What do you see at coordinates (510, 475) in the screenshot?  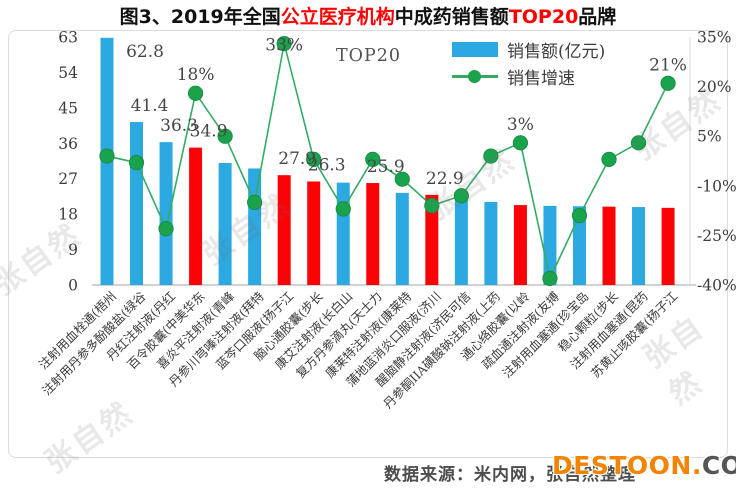 I see `data-source-text: 数据来源：米内网，张自然整理` at bounding box center [510, 475].